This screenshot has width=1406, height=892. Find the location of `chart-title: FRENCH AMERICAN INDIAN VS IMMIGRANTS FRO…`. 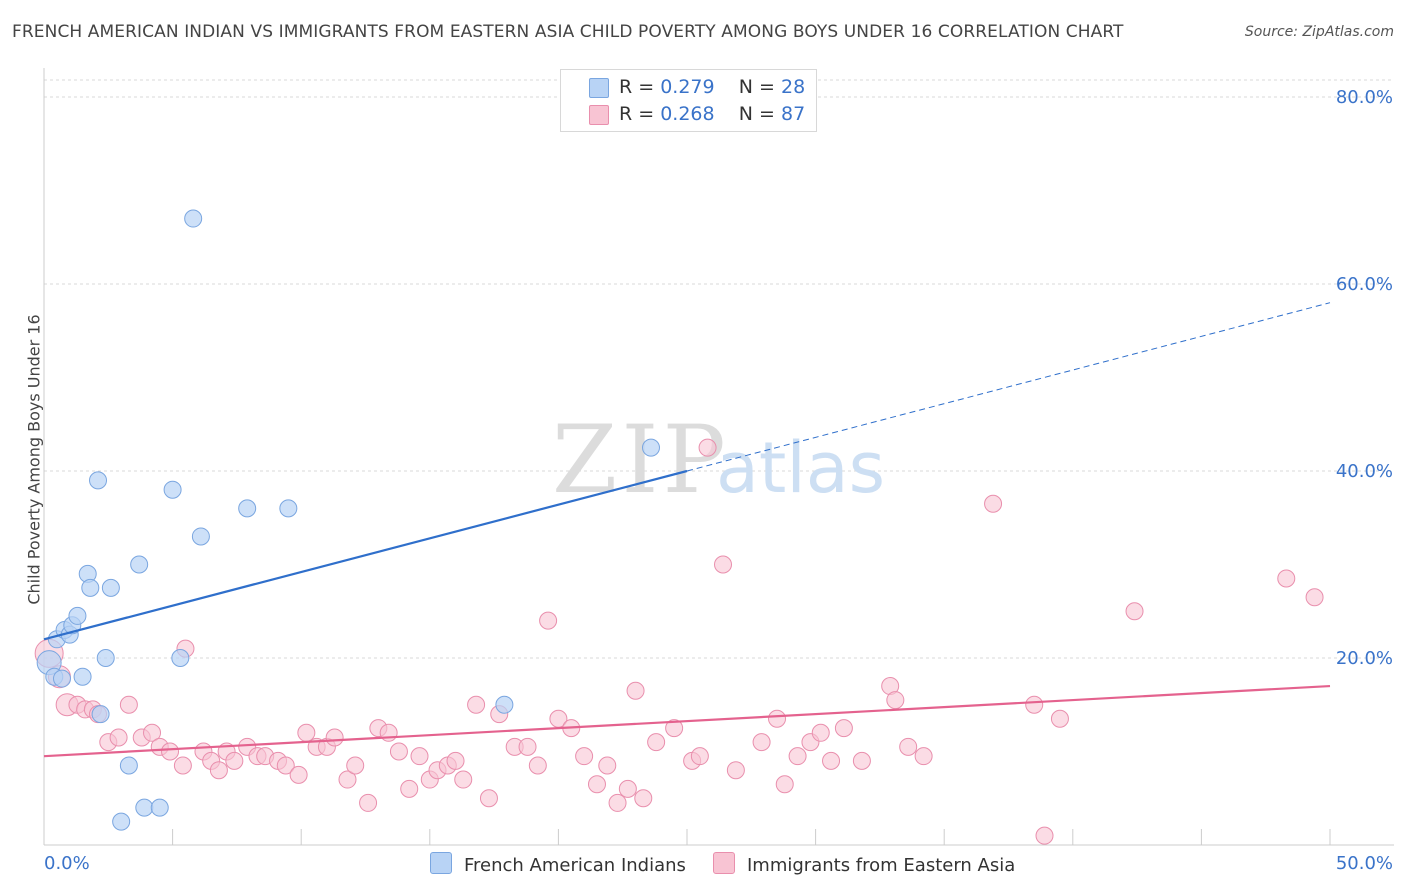

chart-title: FRENCH AMERICAN INDIAN VS IMMIGRANTS FRO… is located at coordinates (568, 32).